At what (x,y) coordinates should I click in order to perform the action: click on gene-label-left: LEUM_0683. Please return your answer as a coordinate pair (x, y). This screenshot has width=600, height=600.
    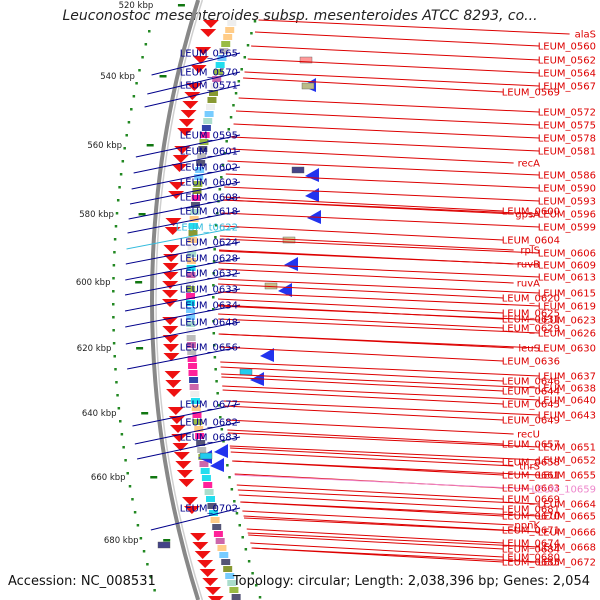
    Looking at the image, I should click on (209, 438).